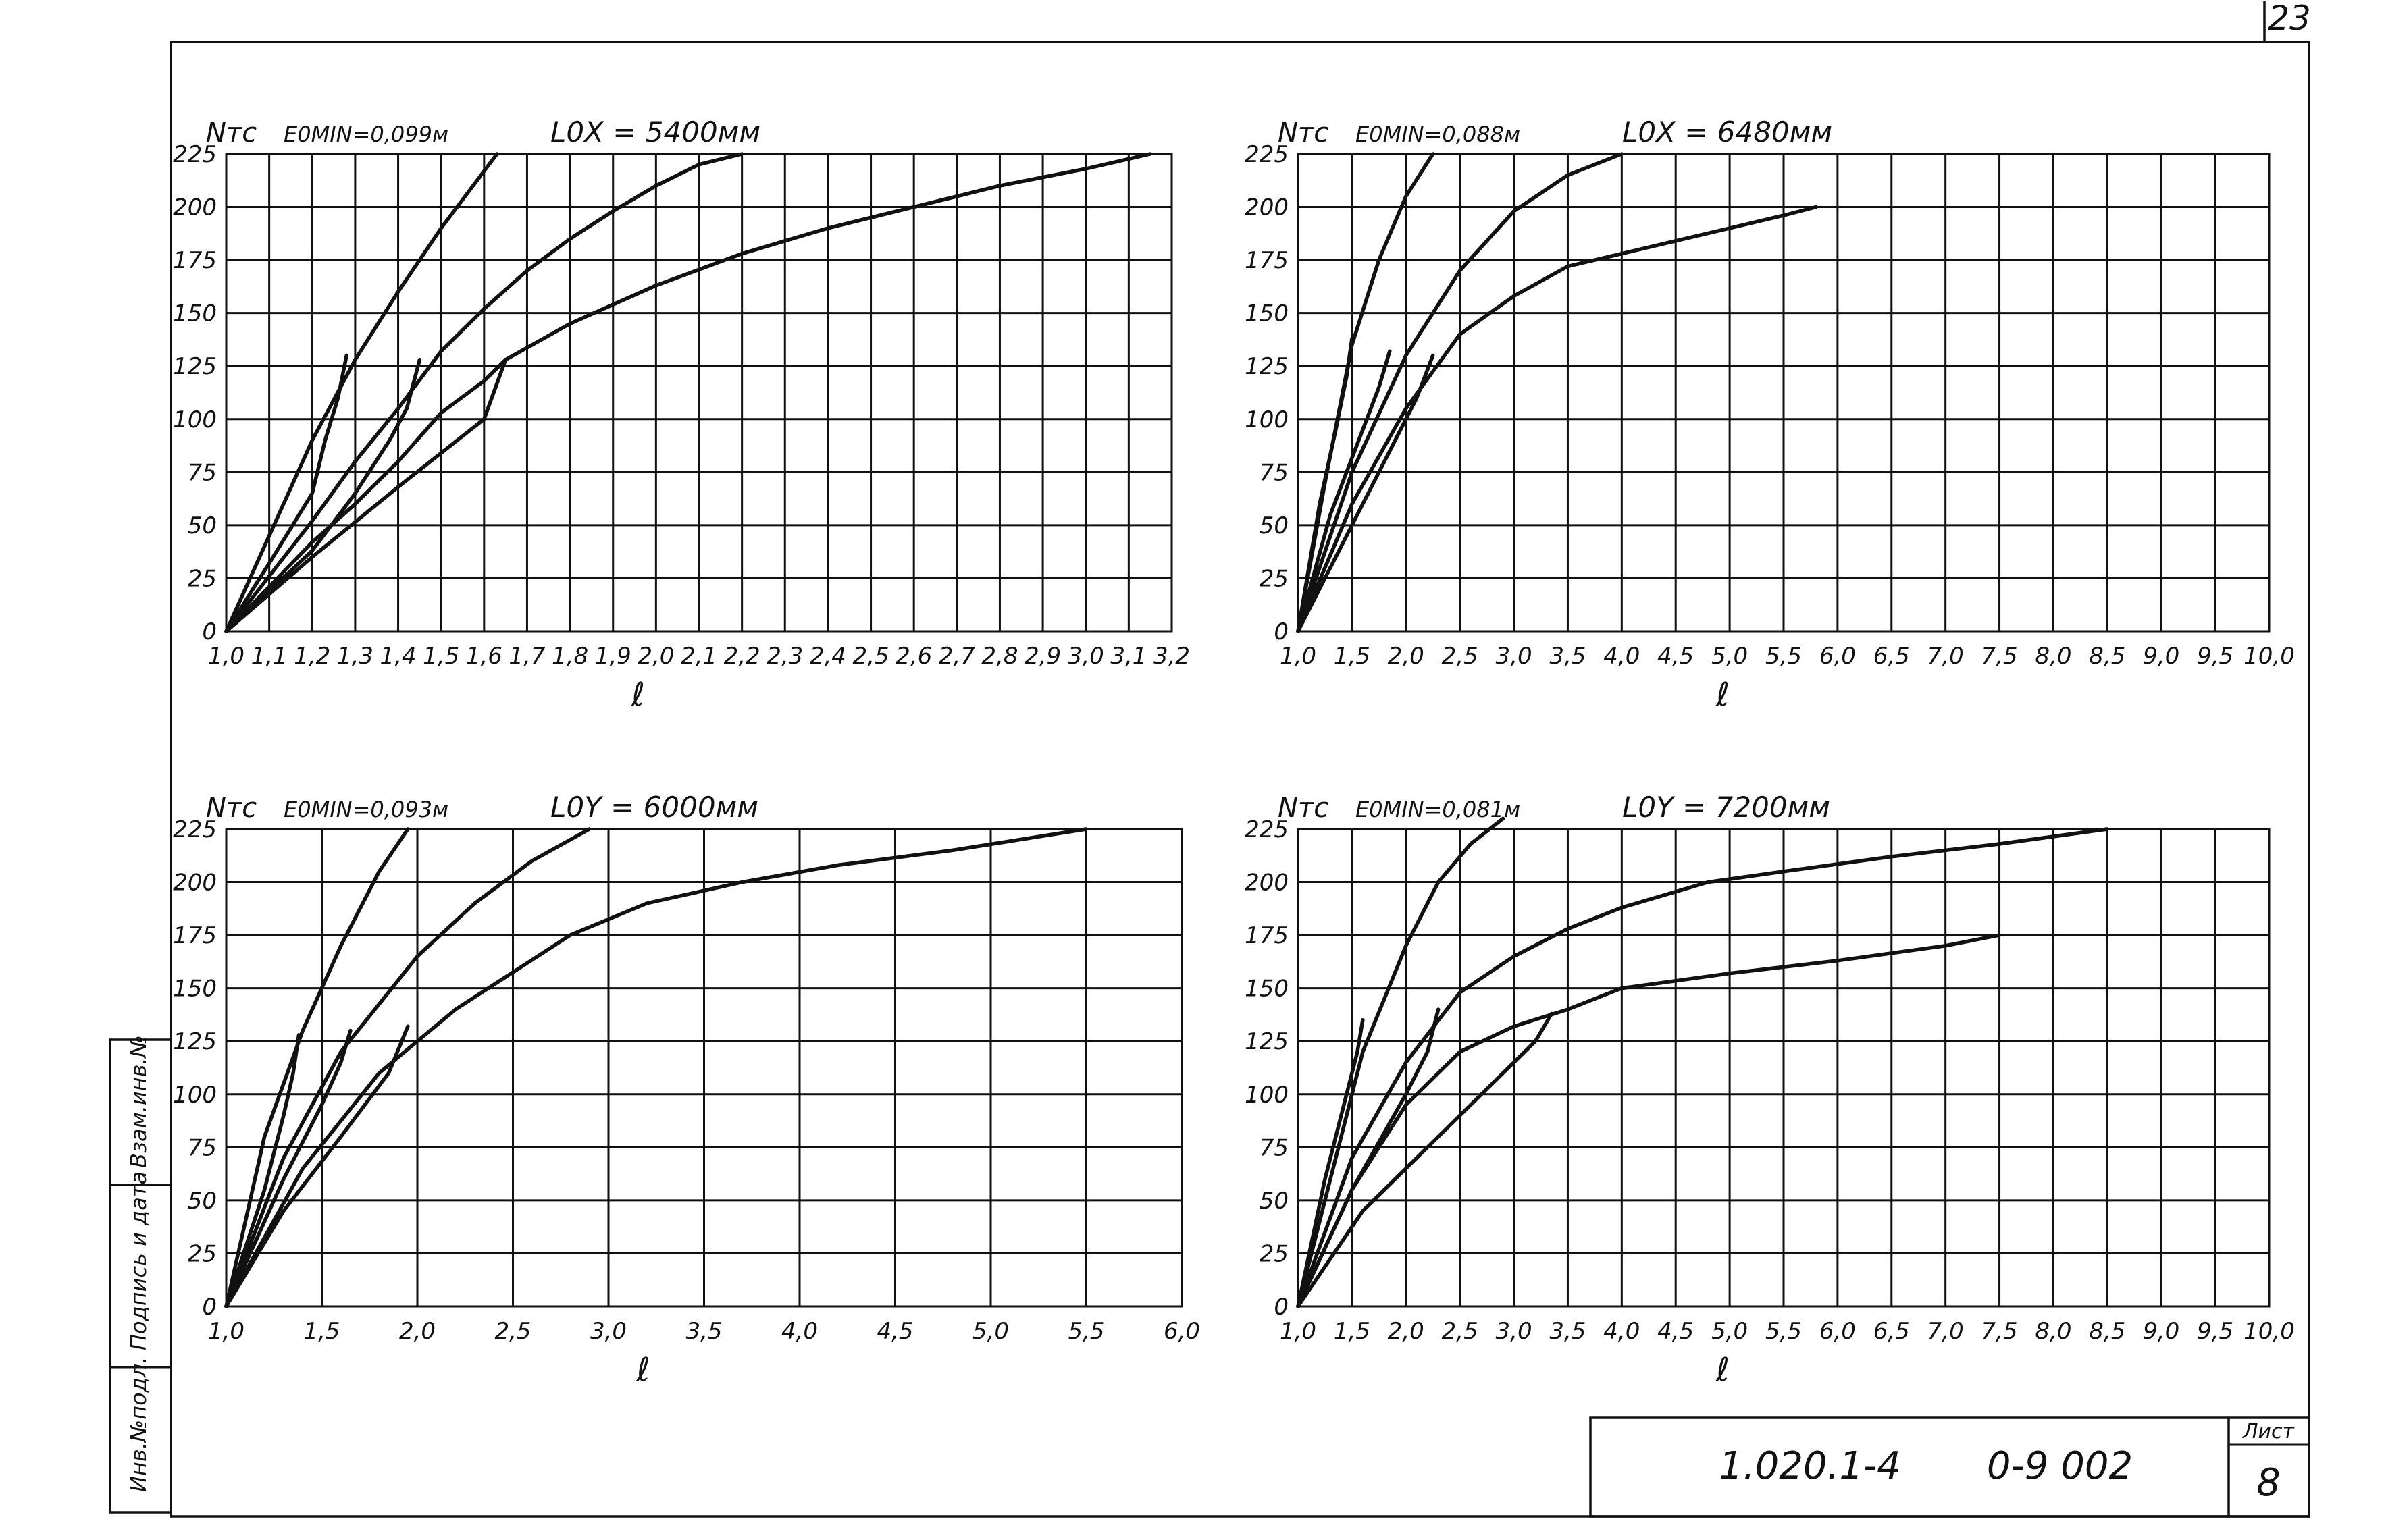  Describe the element at coordinates (1437, 810) in the screenshot. I see `eomin-label: E0MIN=0,081м` at that location.